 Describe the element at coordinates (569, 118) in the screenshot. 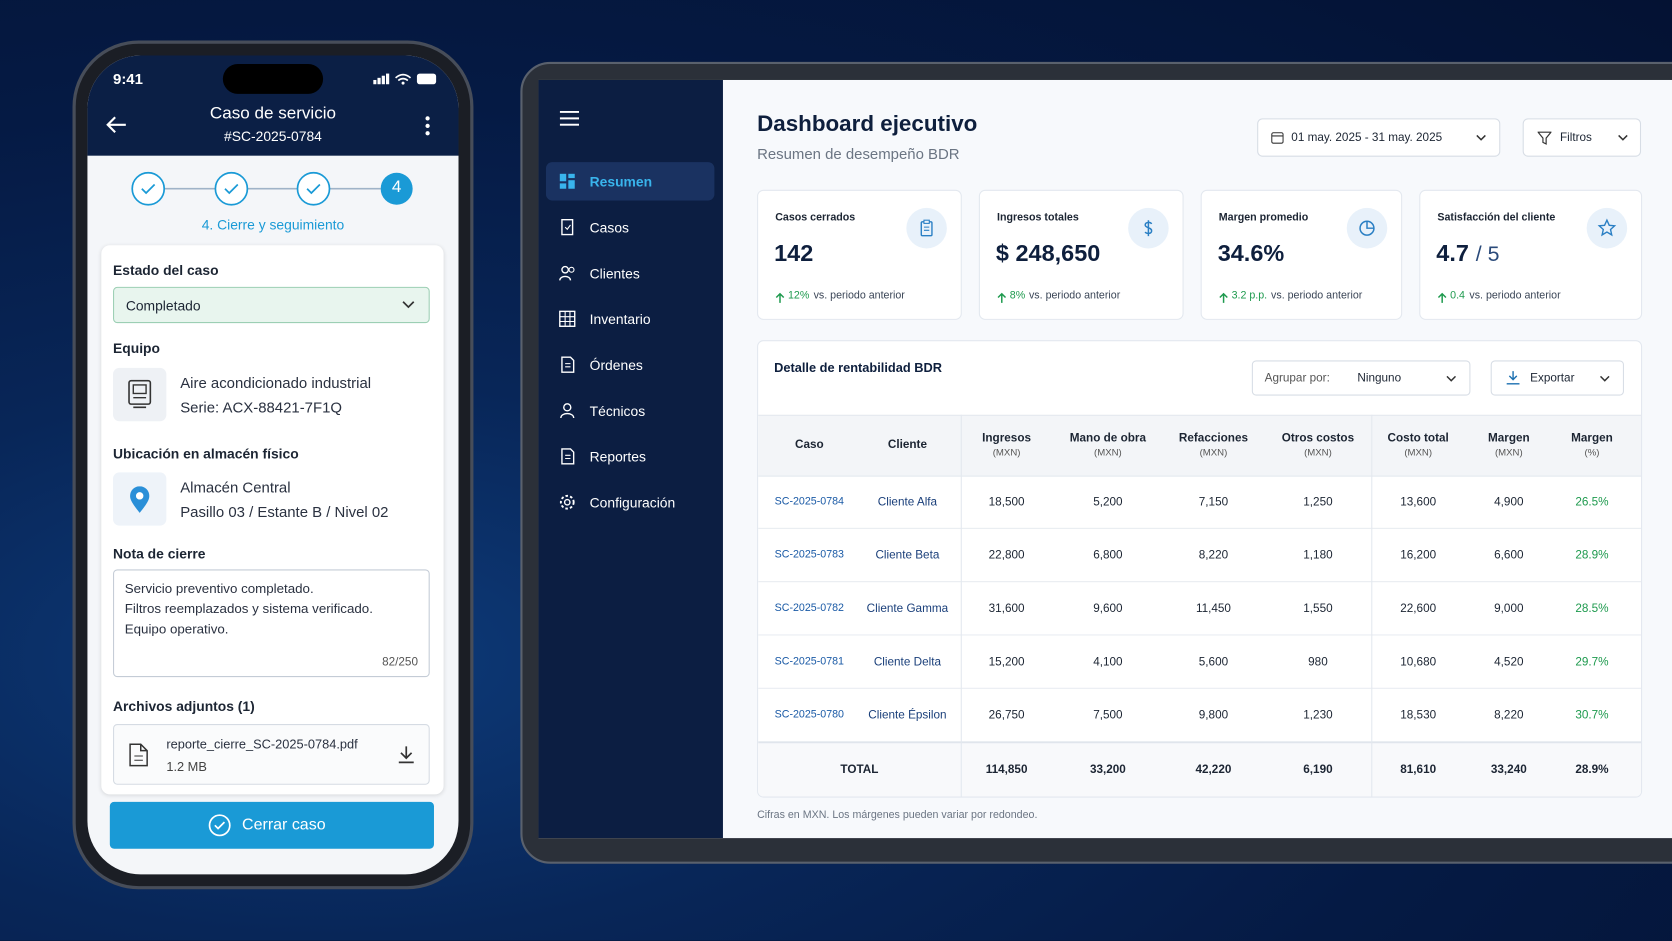

I see `hamburger-menu` at that location.